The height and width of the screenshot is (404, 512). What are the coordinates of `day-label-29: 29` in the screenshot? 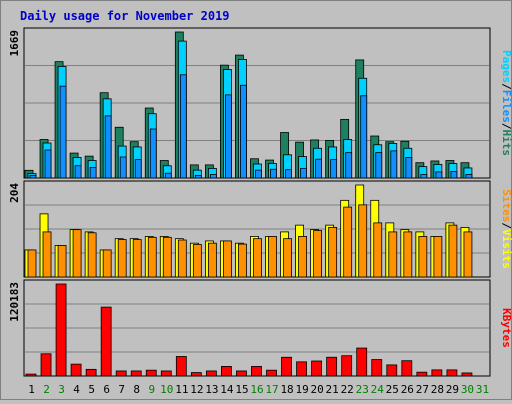 It's located at (452, 389).